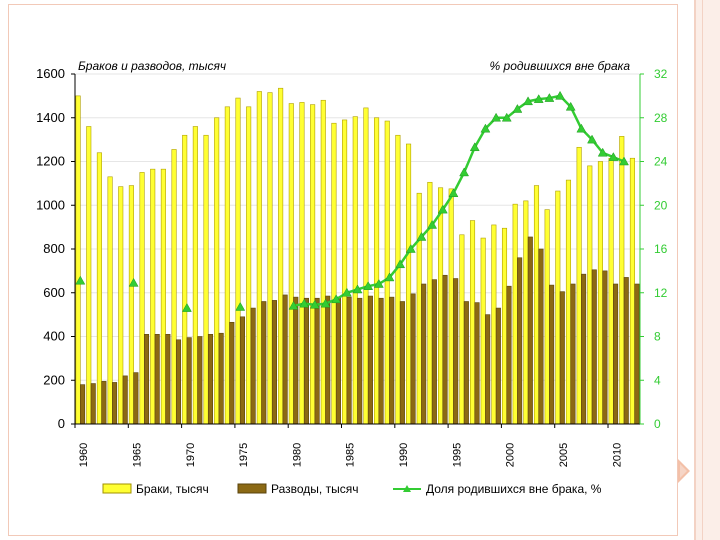 The height and width of the screenshot is (540, 720). I want to click on bar-marriages-1985, so click(345, 272).